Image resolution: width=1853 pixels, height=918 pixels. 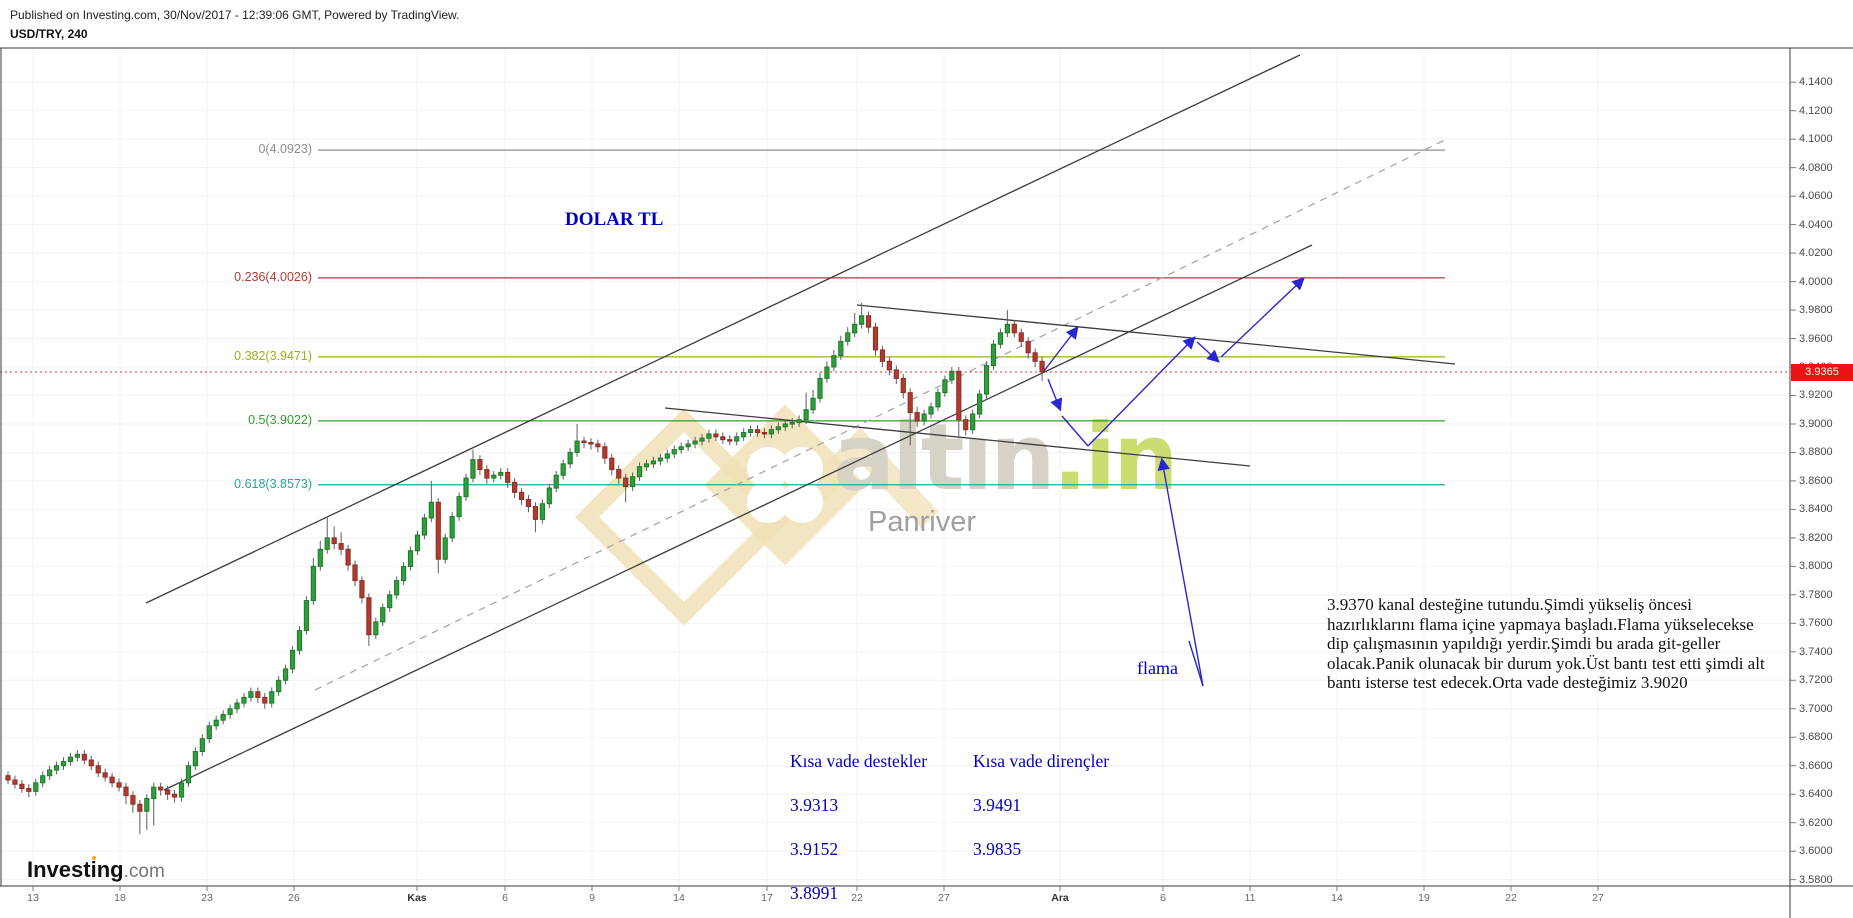 What do you see at coordinates (1816, 110) in the screenshot?
I see `price-axis-label: 4.1200` at bounding box center [1816, 110].